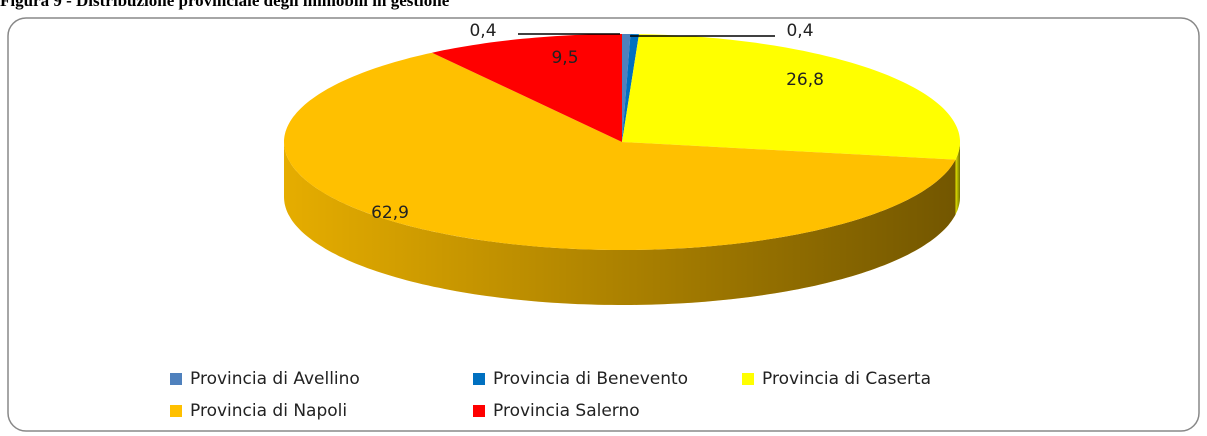 This screenshot has height=436, width=1207. Describe the element at coordinates (564, 58) in the screenshot. I see `data-label: 9,5` at that location.